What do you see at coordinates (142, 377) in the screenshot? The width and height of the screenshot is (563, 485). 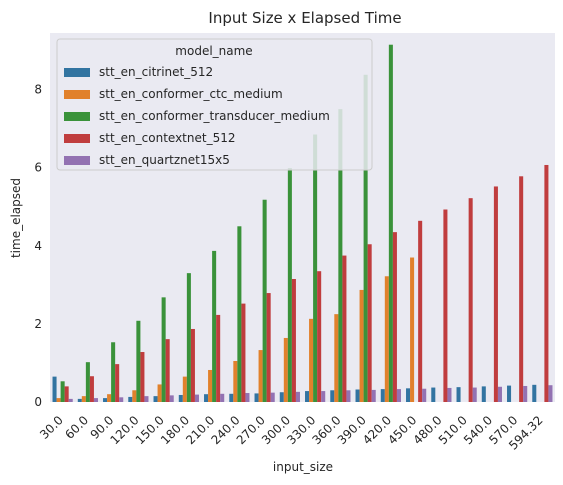 I see `bar-stt_en_contextnet_512-120.0` at bounding box center [142, 377].